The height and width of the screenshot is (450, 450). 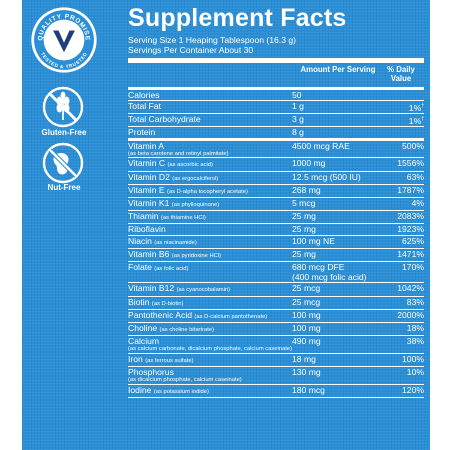 What do you see at coordinates (410, 189) in the screenshot?
I see `daily-value: 1787%` at bounding box center [410, 189].